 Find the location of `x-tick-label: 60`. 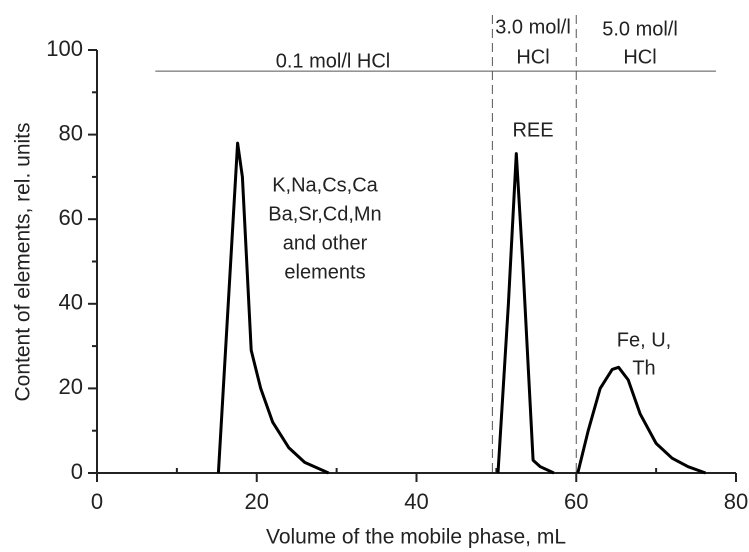

x-tick-label: 60 is located at coordinates (576, 501).